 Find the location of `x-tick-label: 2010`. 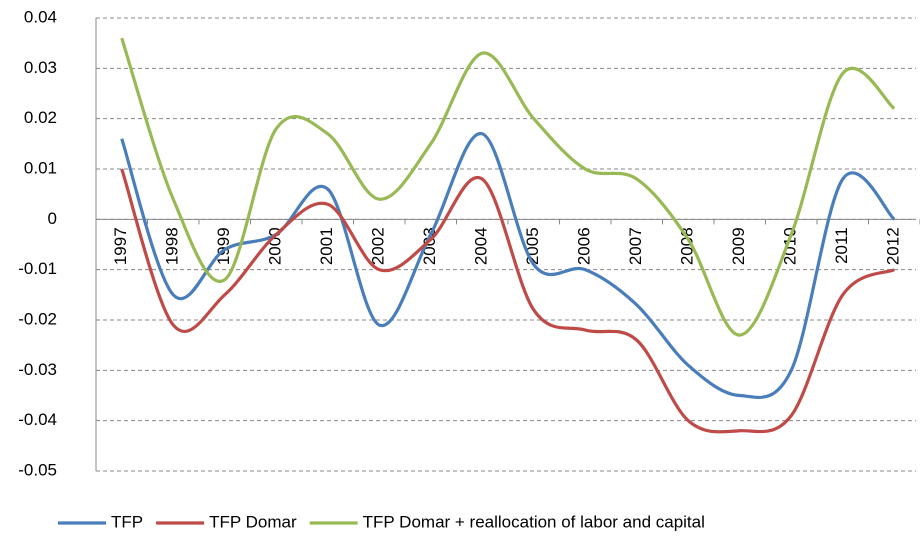

x-tick-label: 2010 is located at coordinates (790, 246).